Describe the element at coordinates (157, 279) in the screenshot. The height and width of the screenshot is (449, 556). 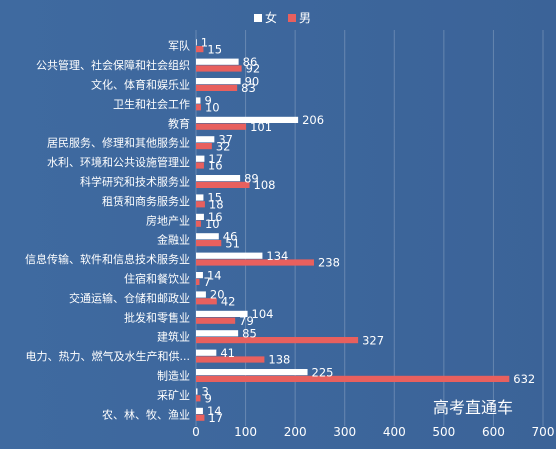
I see `category-label: 住宿和餐饮业` at that location.